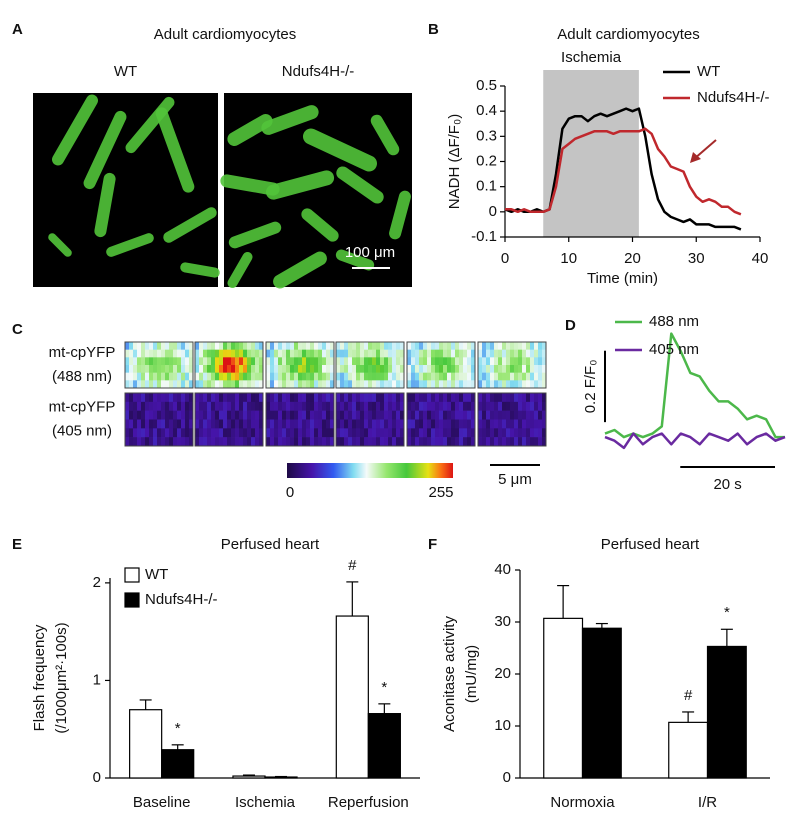 The height and width of the screenshot is (829, 800). What do you see at coordinates (200, 270) in the screenshot?
I see `cardiomyocyte` at bounding box center [200, 270].